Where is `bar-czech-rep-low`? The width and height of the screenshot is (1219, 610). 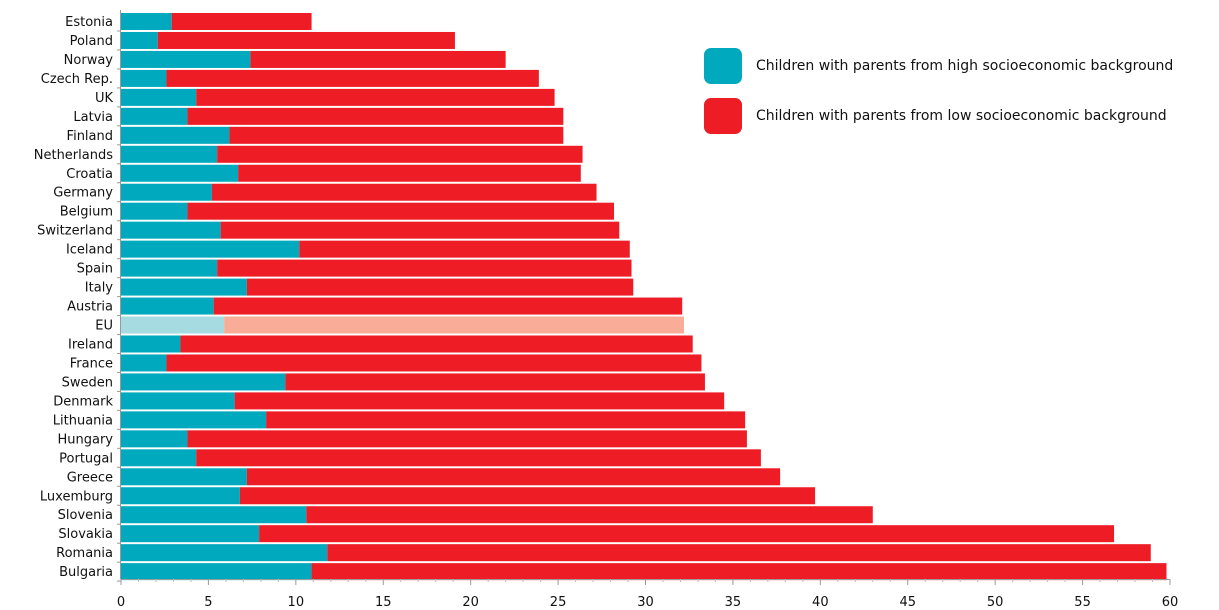
bar-czech-rep-low is located at coordinates (352, 78).